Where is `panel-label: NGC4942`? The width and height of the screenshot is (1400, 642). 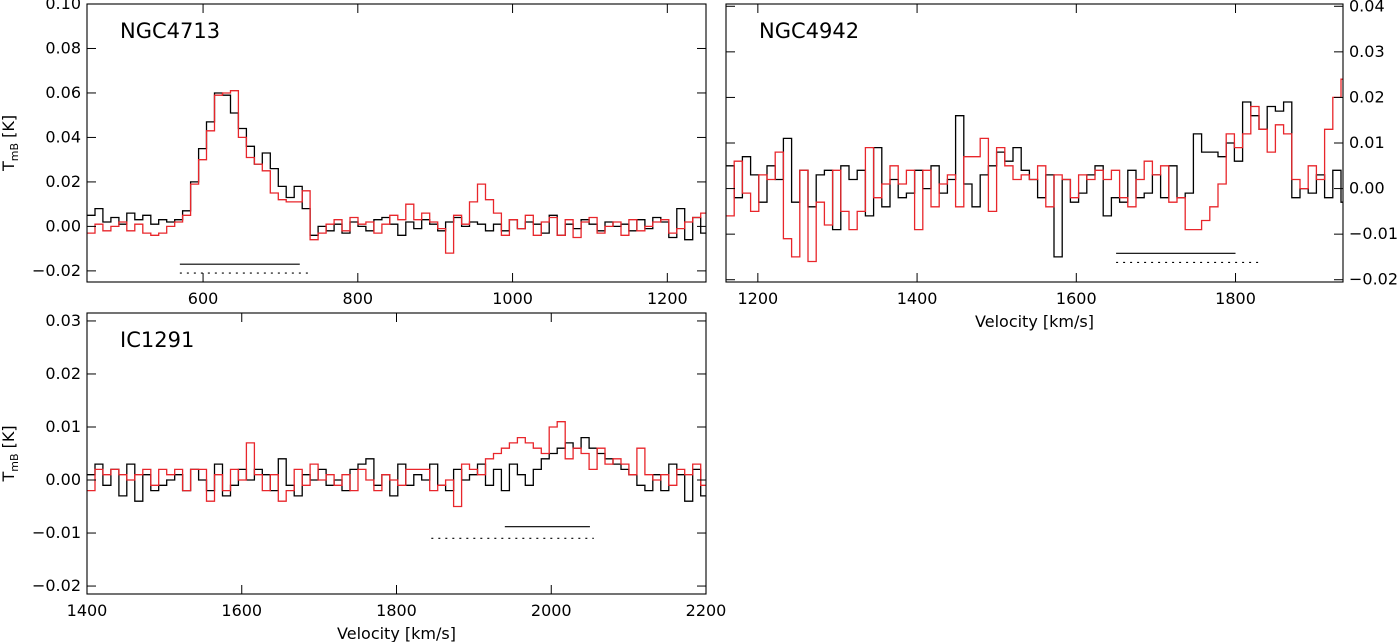 panel-label: NGC4942 is located at coordinates (809, 31).